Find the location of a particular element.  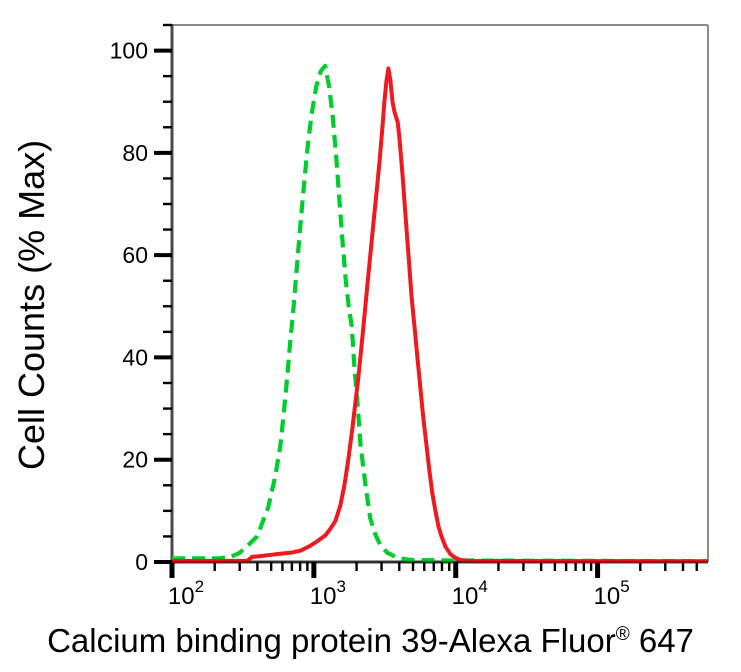

y-axis-tick-label: 20 is located at coordinates (135, 460).